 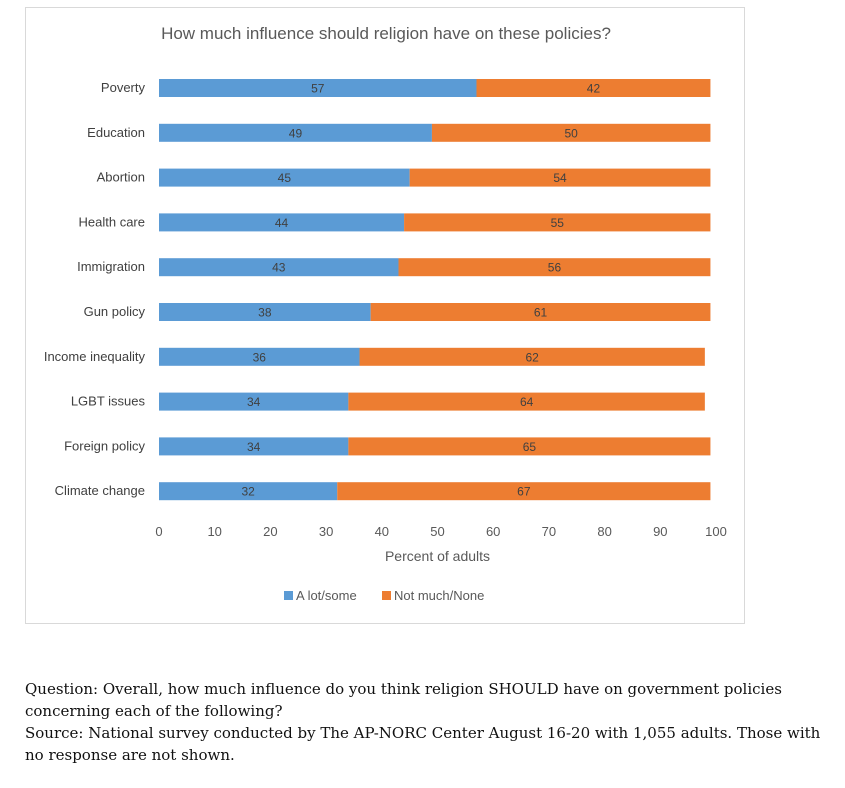 I want to click on data-label: 65, so click(x=530, y=447).